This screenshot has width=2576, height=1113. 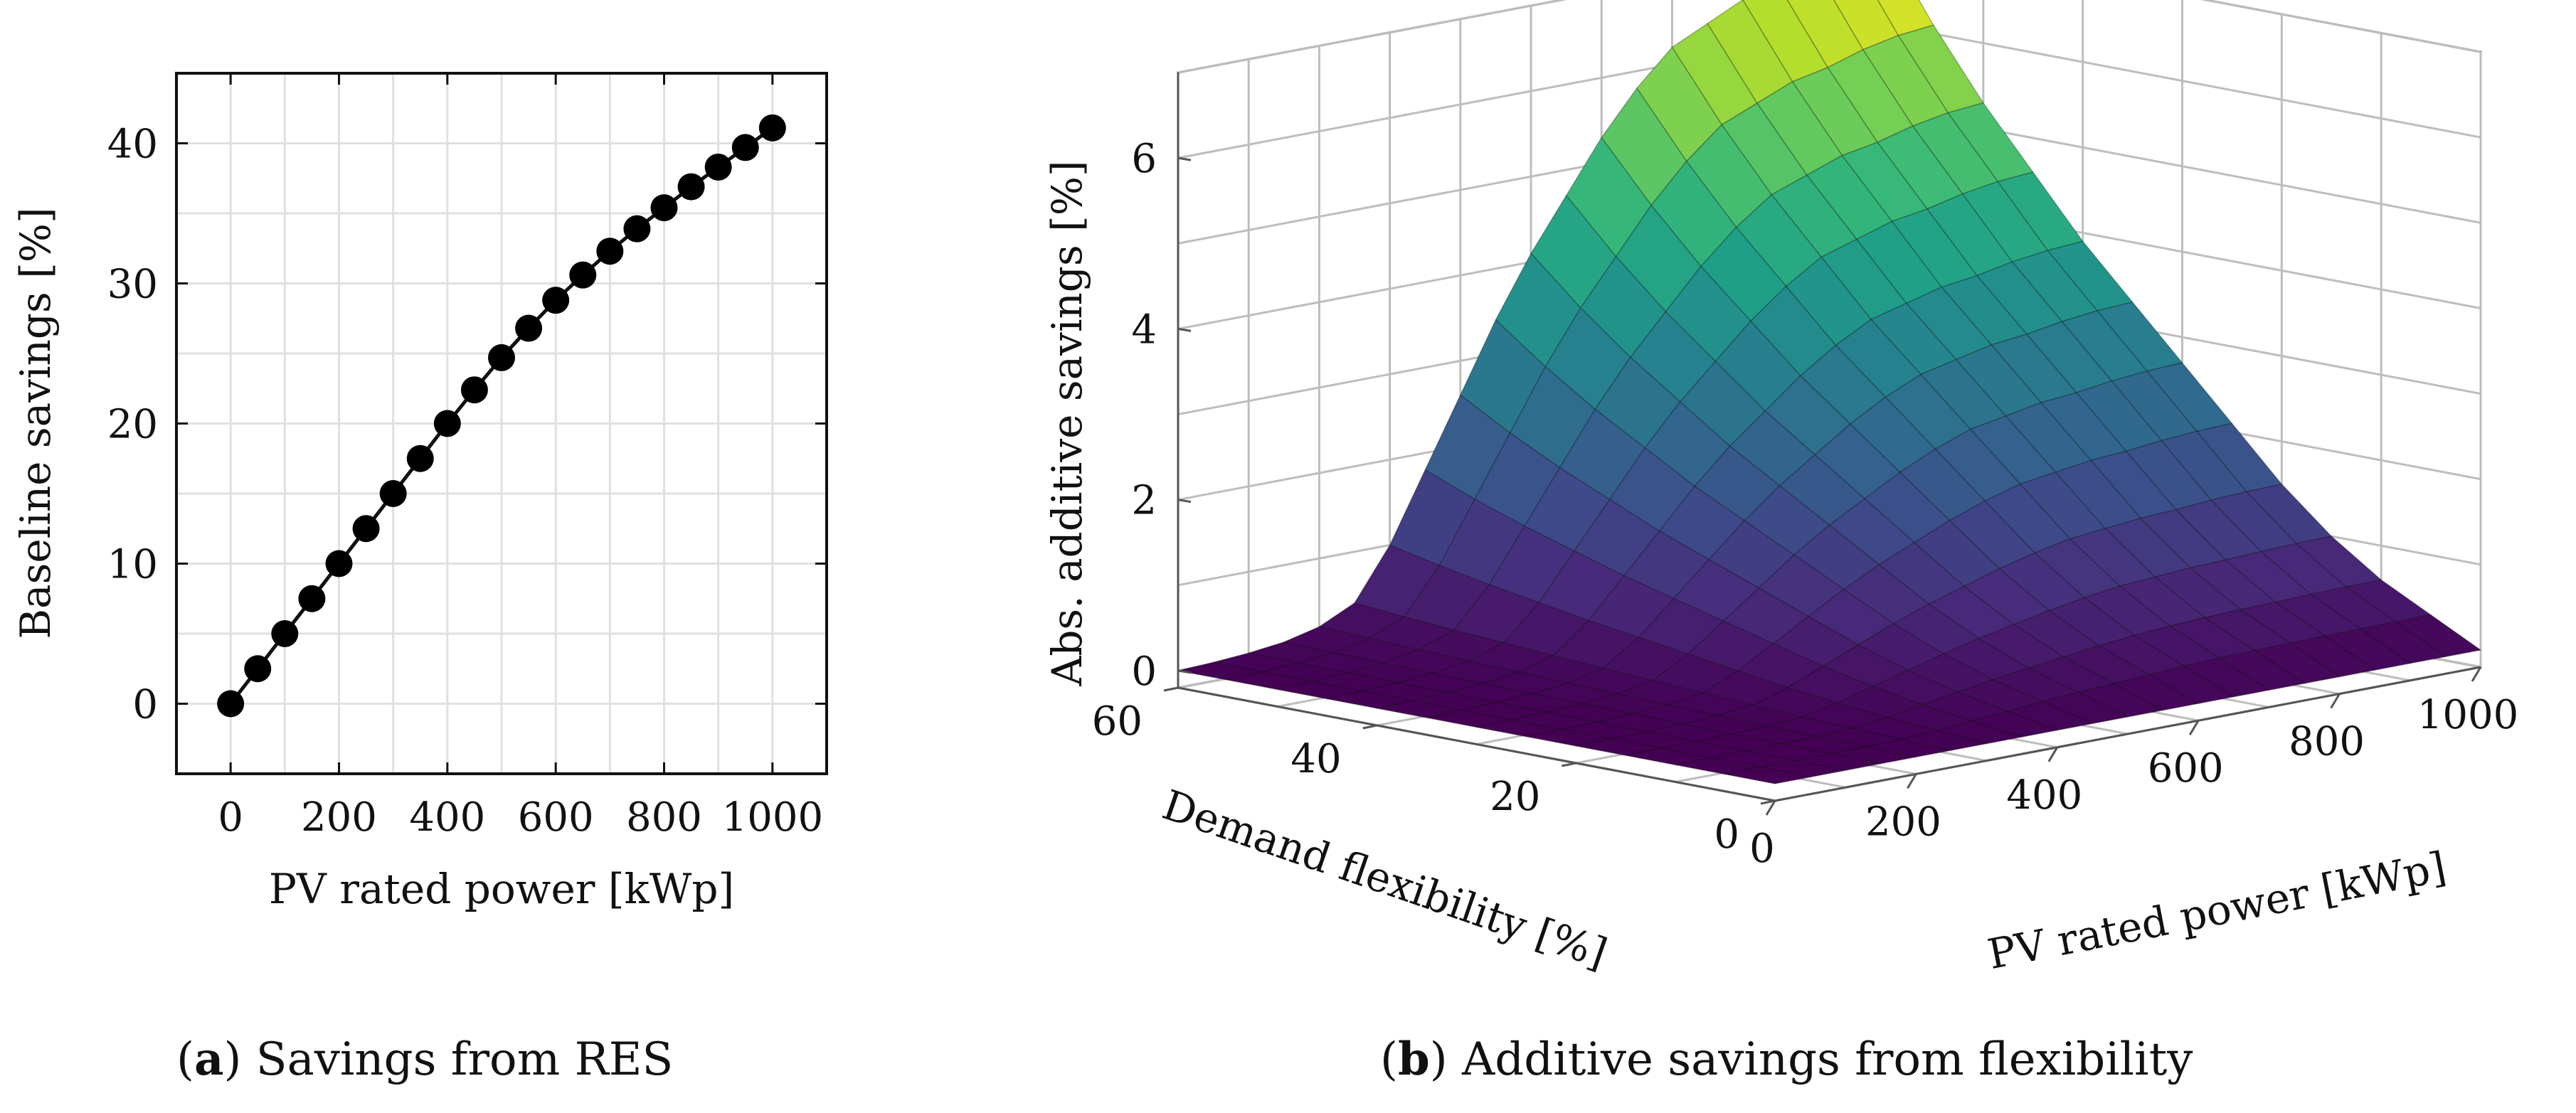 What do you see at coordinates (1144, 501) in the screenshot?
I see `z-tick-label: 2` at bounding box center [1144, 501].